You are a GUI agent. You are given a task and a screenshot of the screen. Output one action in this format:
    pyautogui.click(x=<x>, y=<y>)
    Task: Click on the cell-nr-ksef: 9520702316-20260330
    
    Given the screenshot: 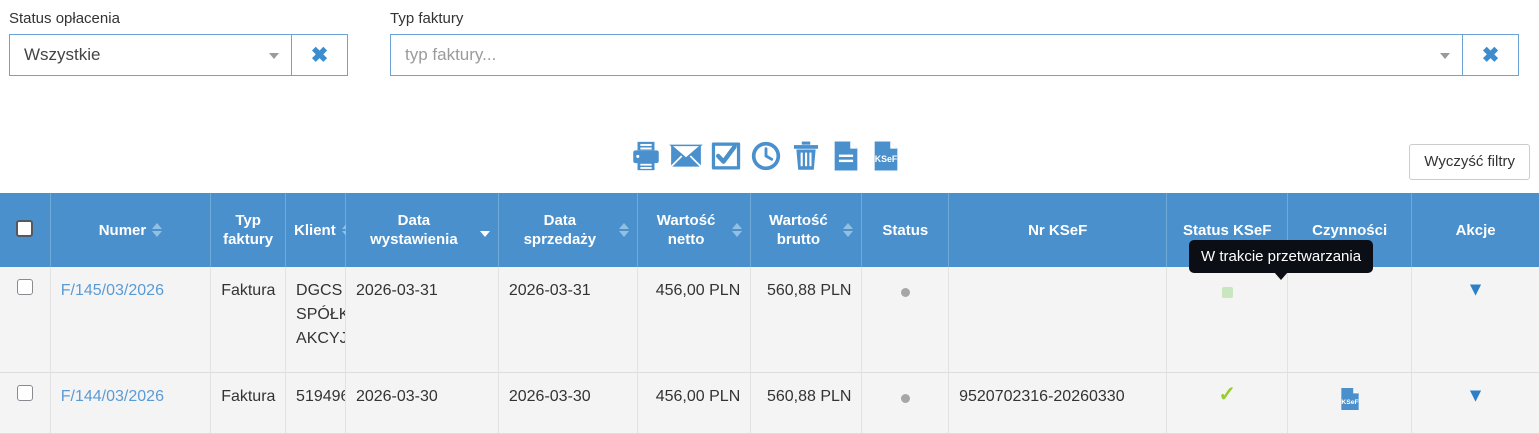 What is the action you would take?
    pyautogui.click(x=1058, y=403)
    